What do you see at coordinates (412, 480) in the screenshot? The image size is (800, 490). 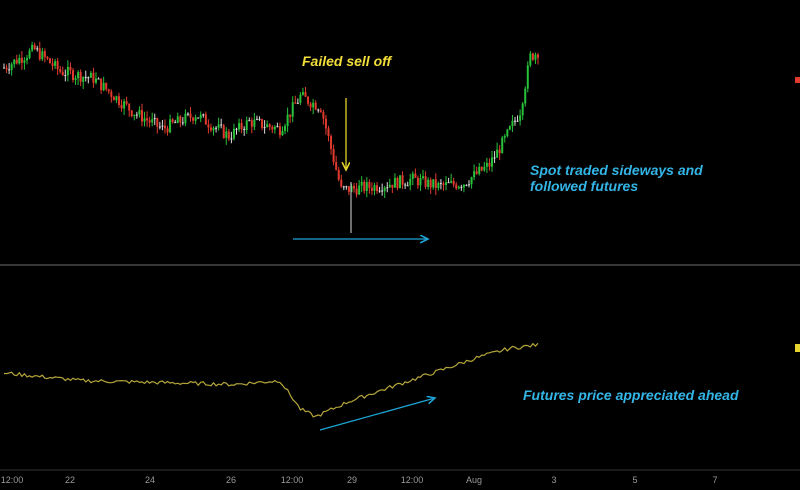 I see `x-tick-label: 12:00` at bounding box center [412, 480].